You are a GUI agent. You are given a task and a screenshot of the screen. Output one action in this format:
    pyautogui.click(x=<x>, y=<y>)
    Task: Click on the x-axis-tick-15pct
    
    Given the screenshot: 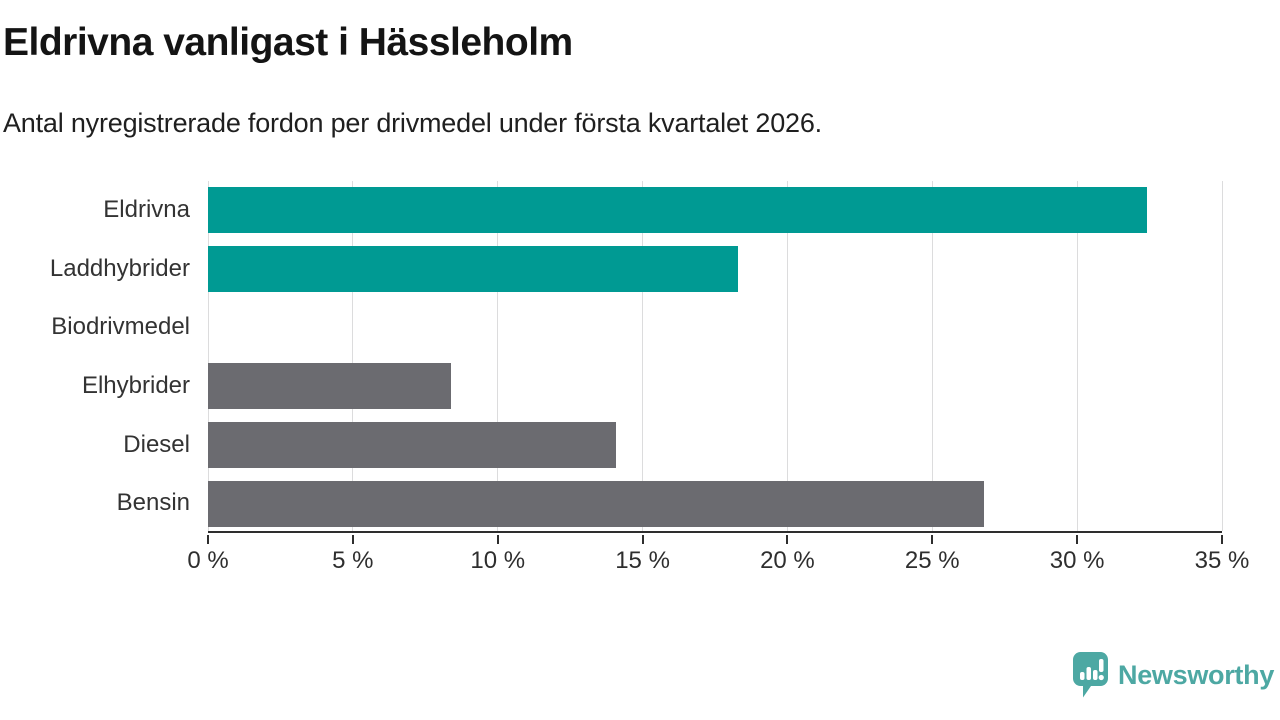 What is the action you would take?
    pyautogui.click(x=642, y=539)
    